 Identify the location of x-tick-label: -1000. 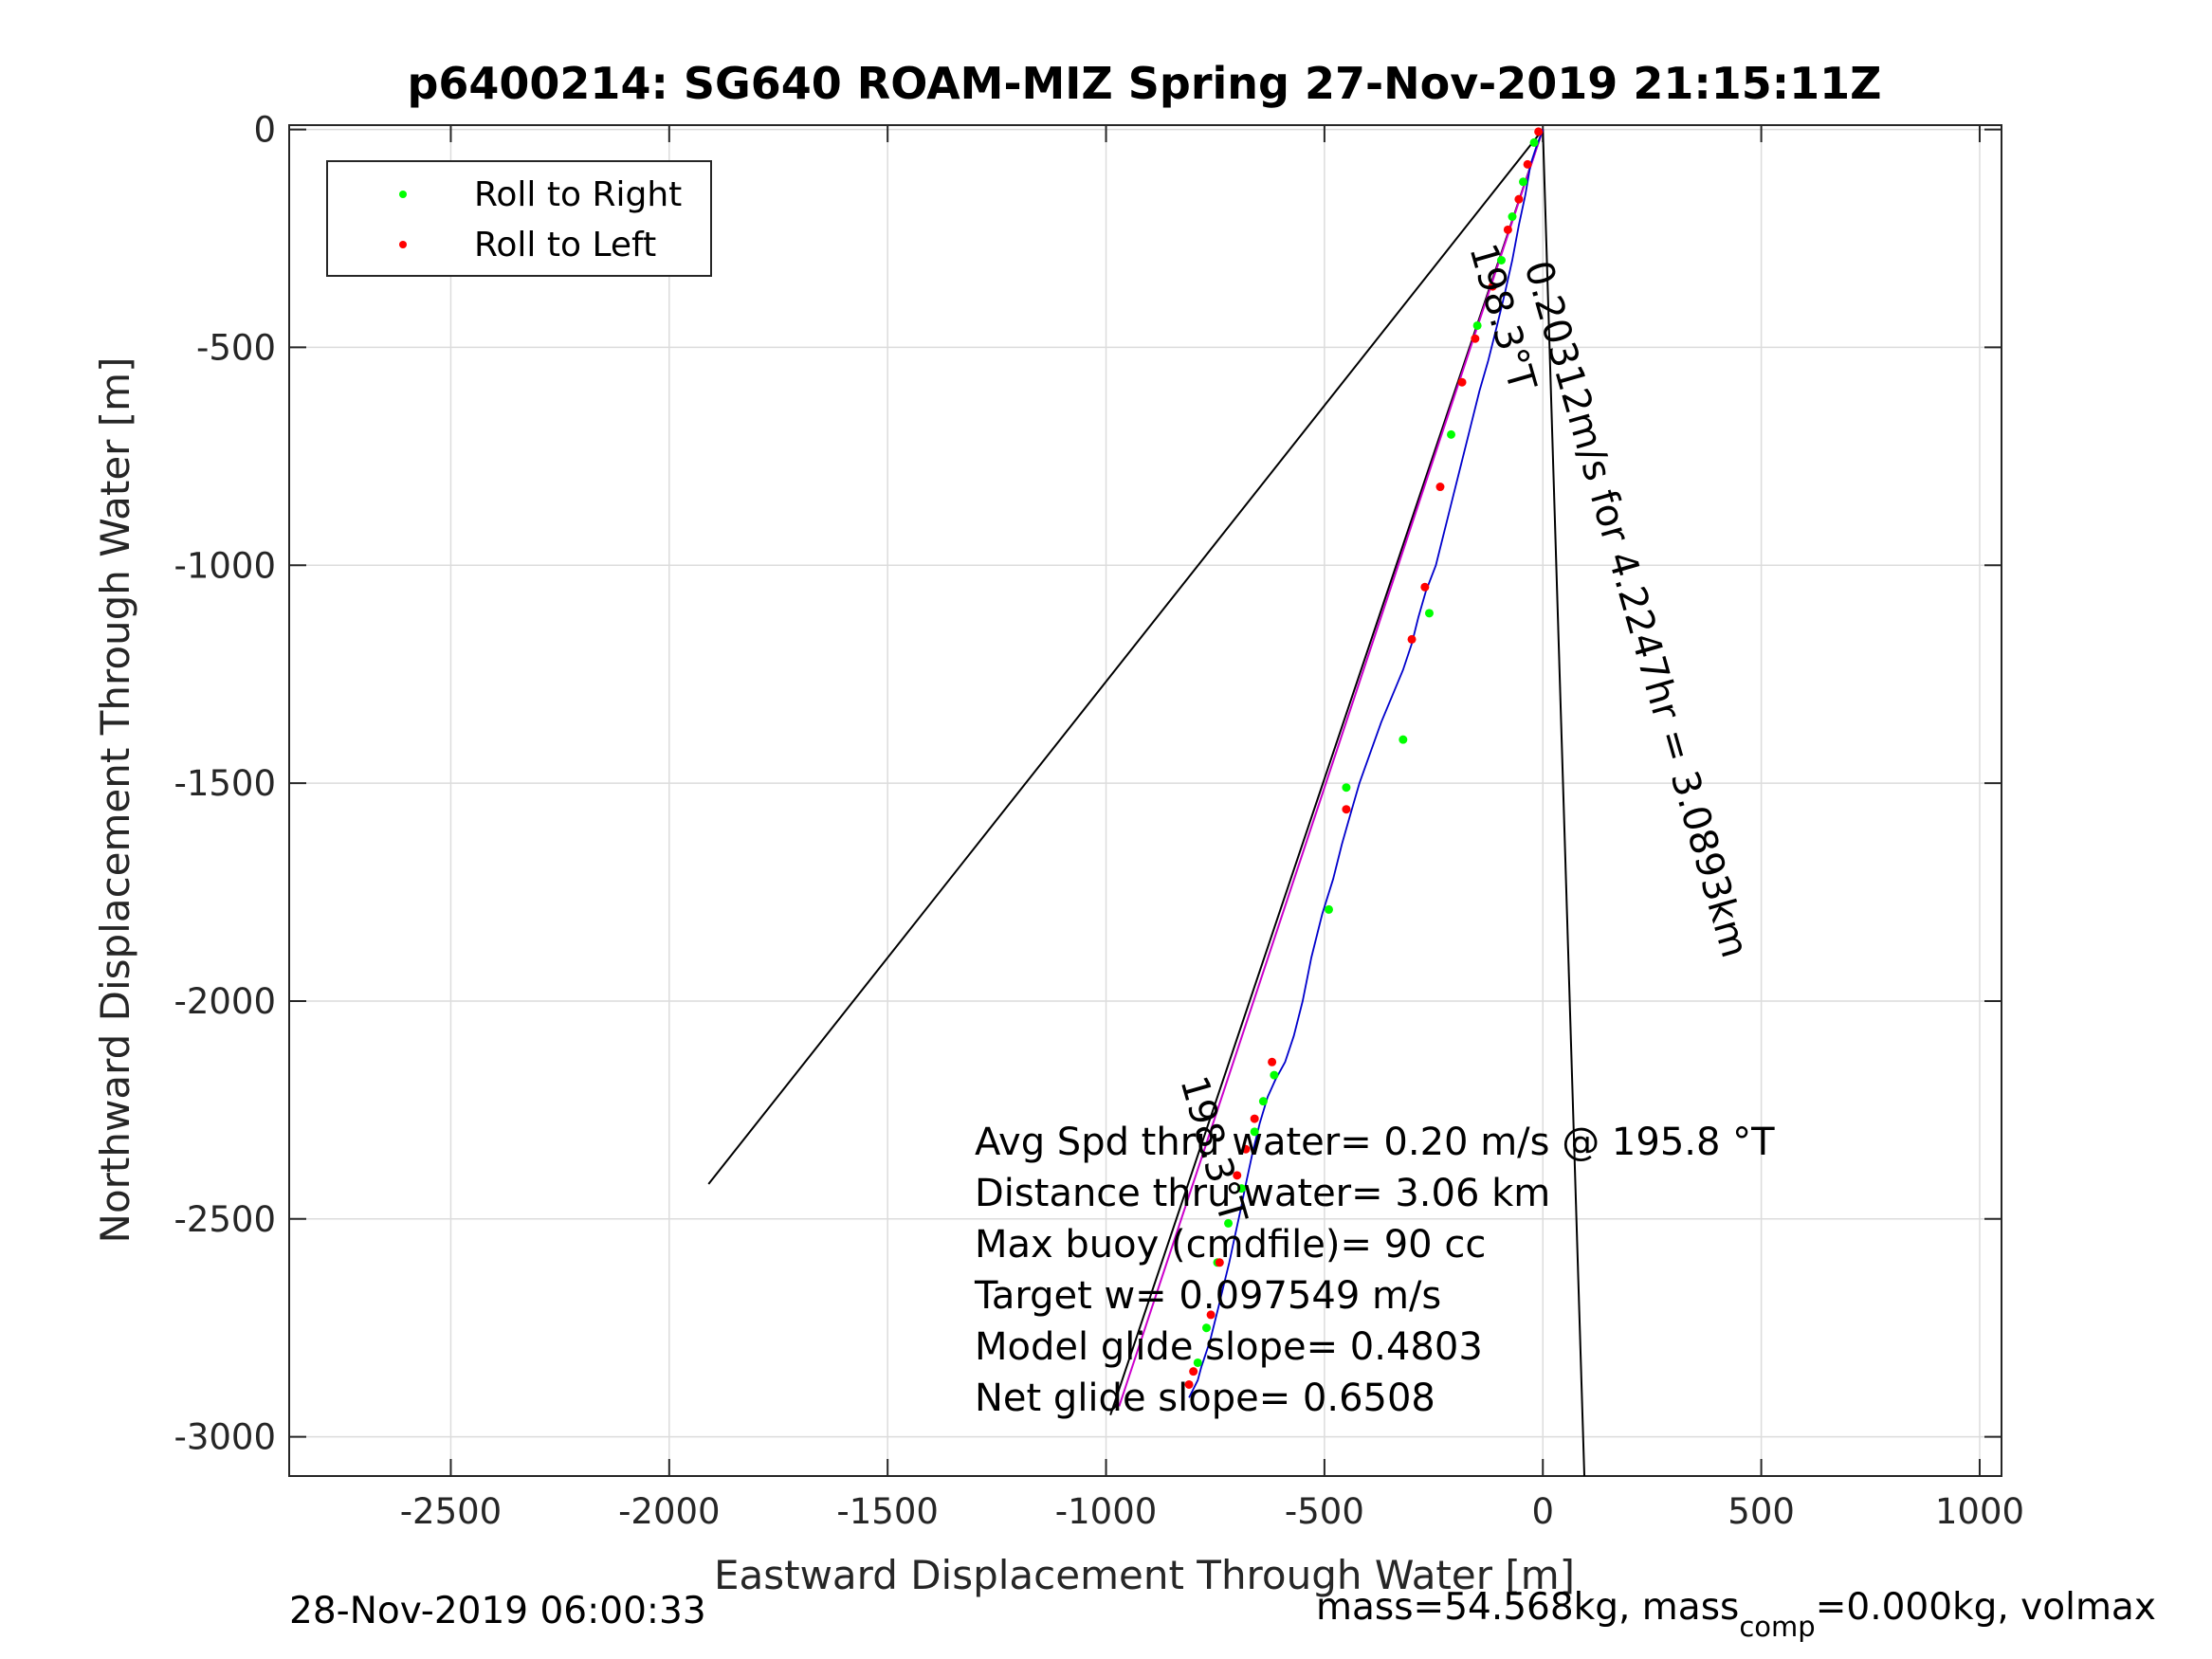
(1106, 1511).